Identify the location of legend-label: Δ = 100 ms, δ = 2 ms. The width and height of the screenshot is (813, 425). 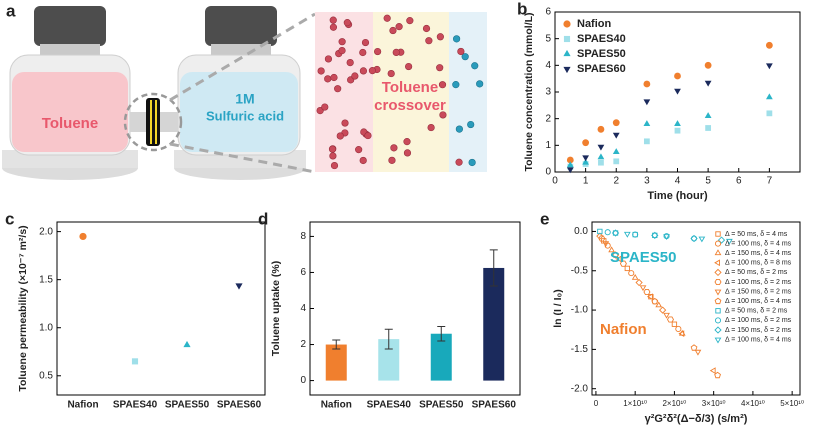
(758, 320).